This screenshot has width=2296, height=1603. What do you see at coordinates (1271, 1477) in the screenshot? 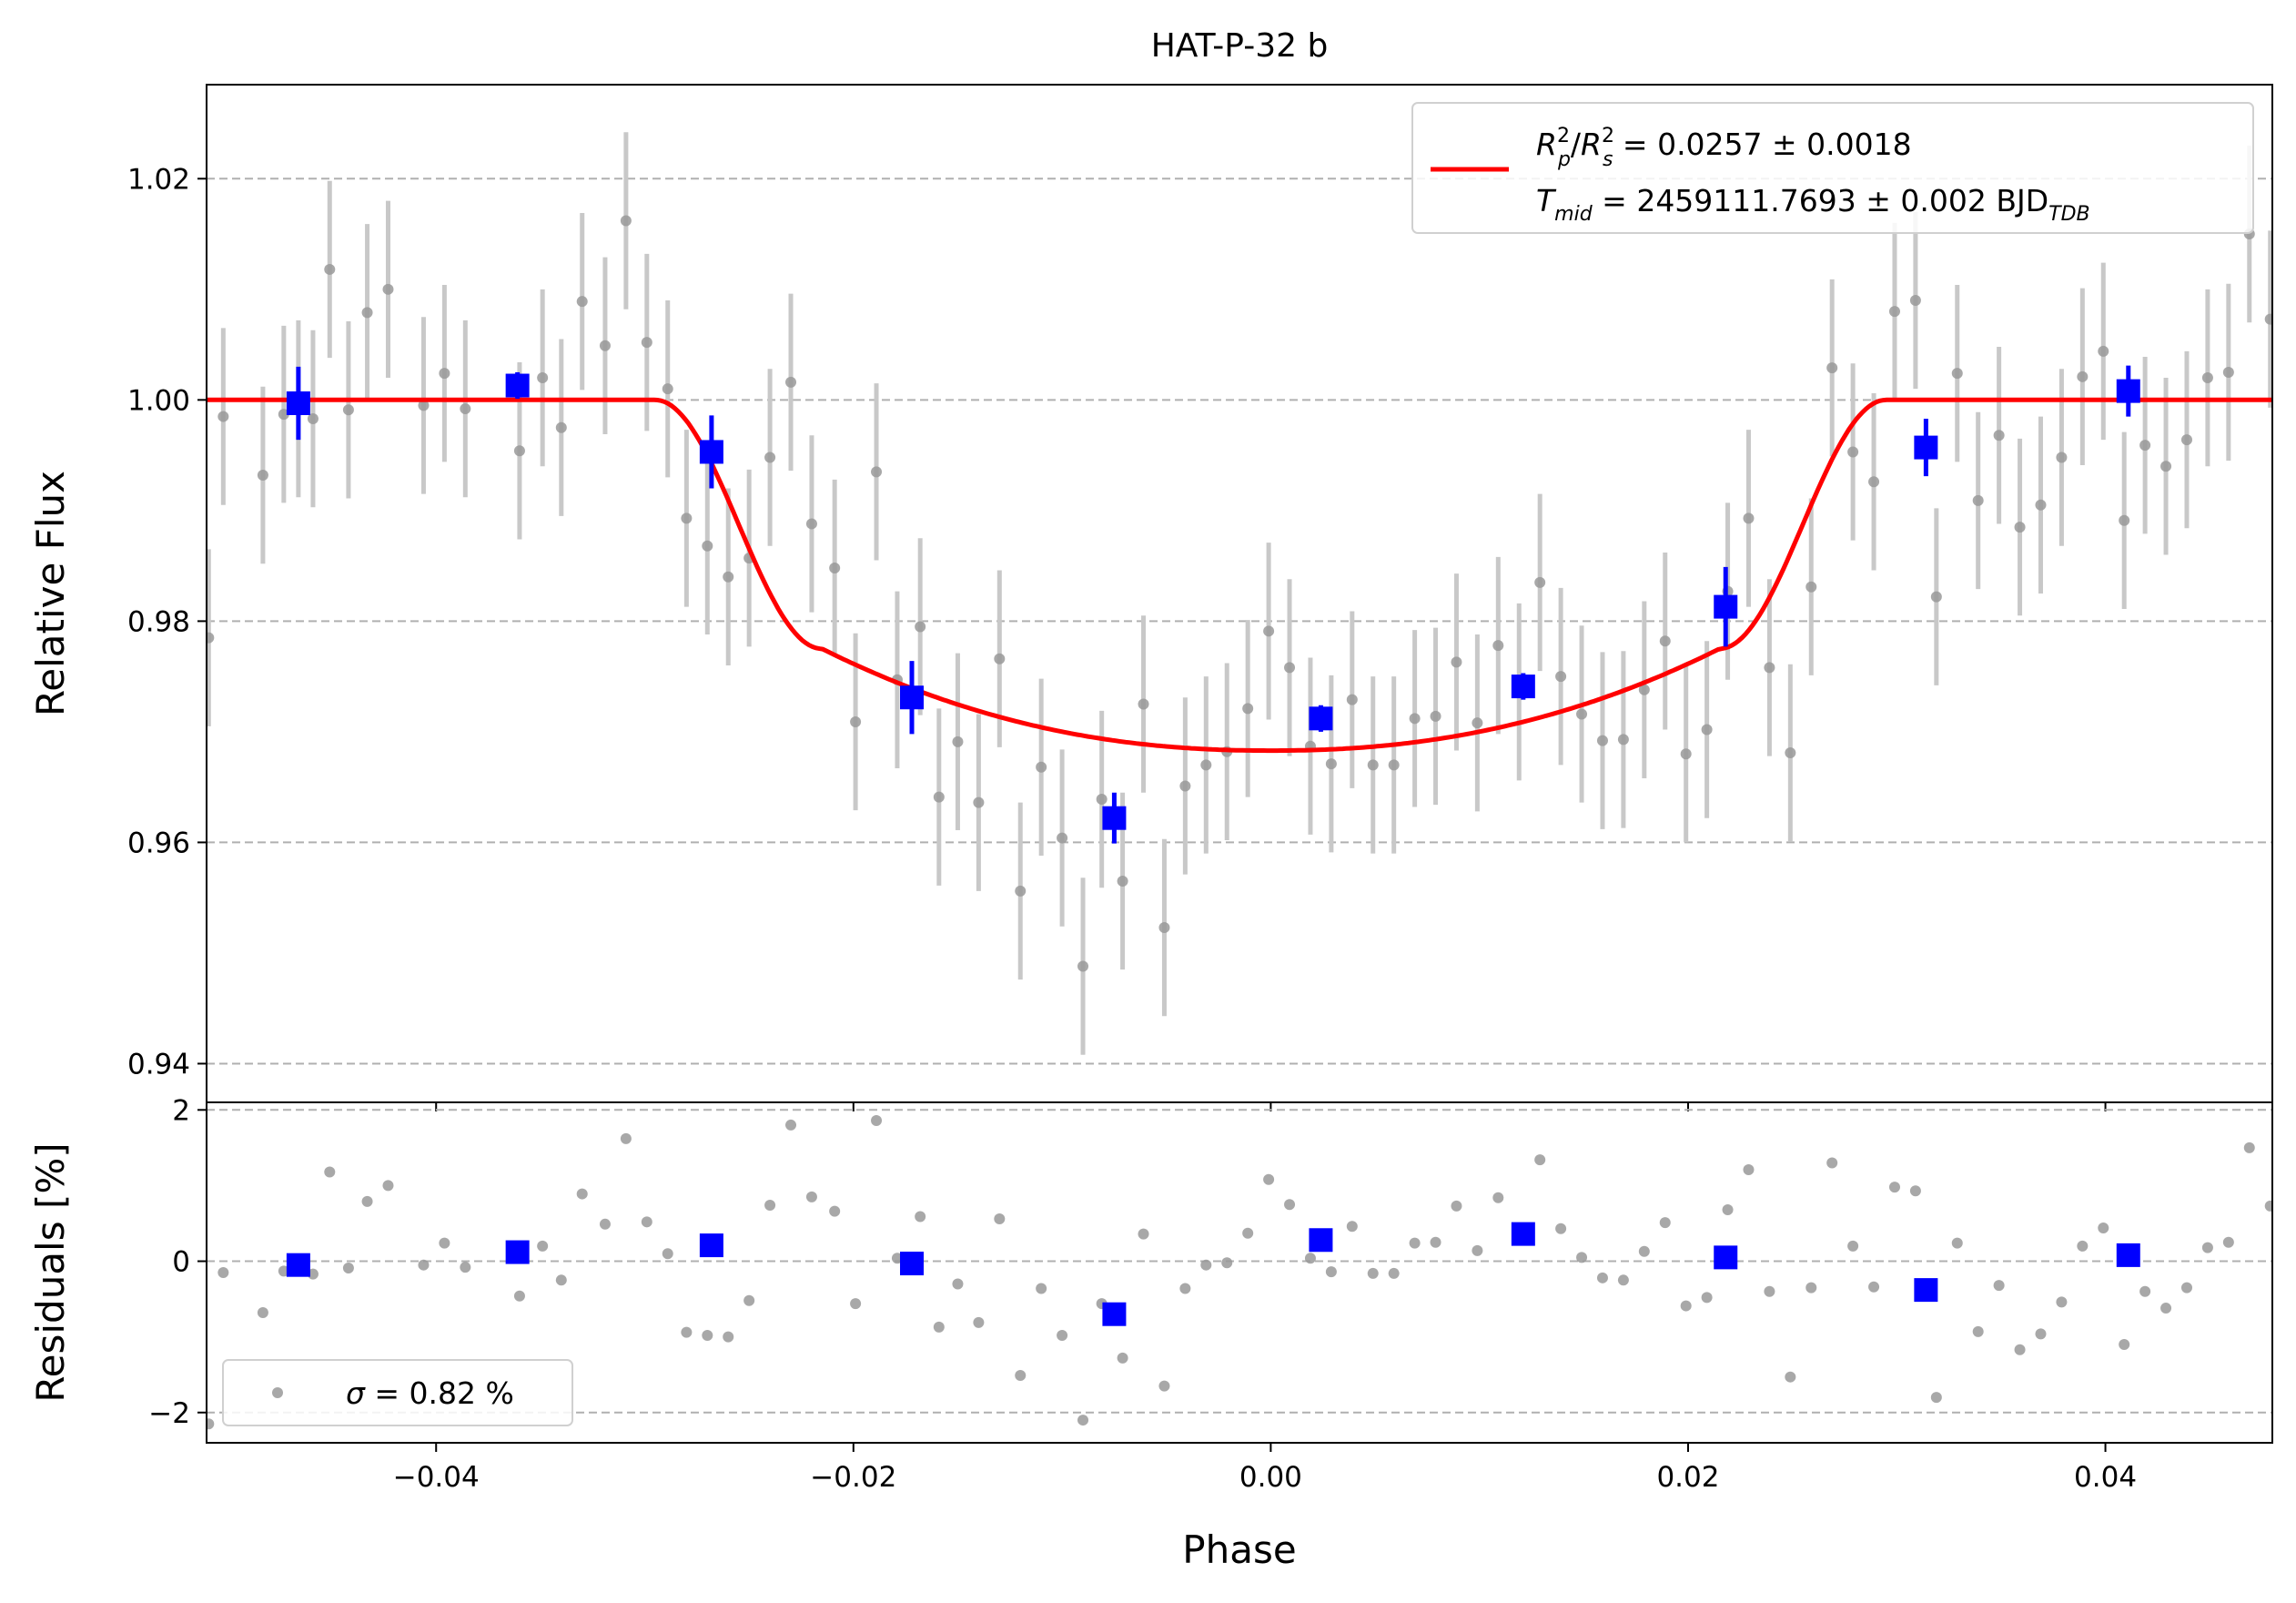
I see `x-tick-label: 0.00` at bounding box center [1271, 1477].